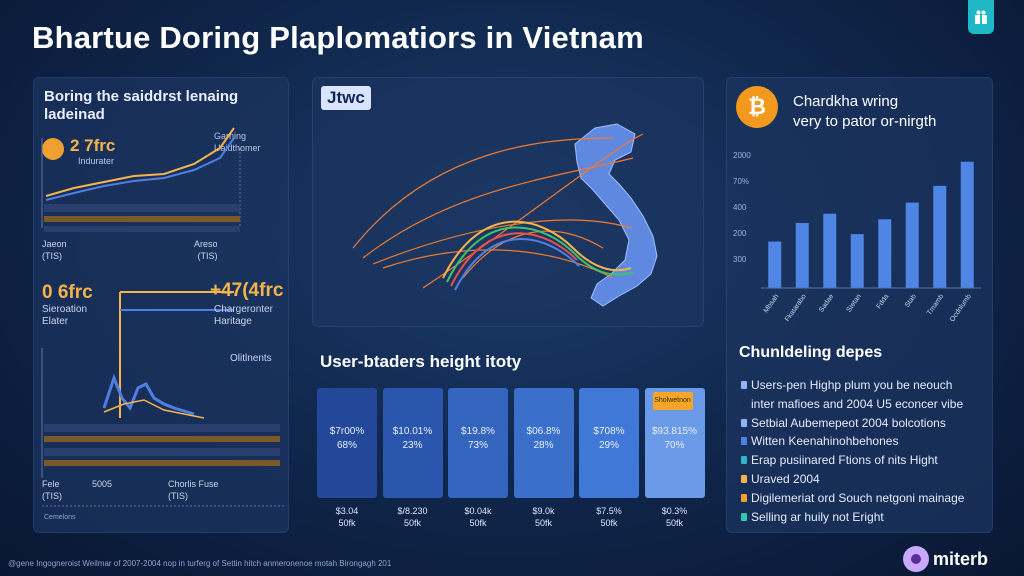 The image size is (1024, 576). Describe the element at coordinates (866, 479) in the screenshot. I see `list-item: Uraved 2004` at that location.